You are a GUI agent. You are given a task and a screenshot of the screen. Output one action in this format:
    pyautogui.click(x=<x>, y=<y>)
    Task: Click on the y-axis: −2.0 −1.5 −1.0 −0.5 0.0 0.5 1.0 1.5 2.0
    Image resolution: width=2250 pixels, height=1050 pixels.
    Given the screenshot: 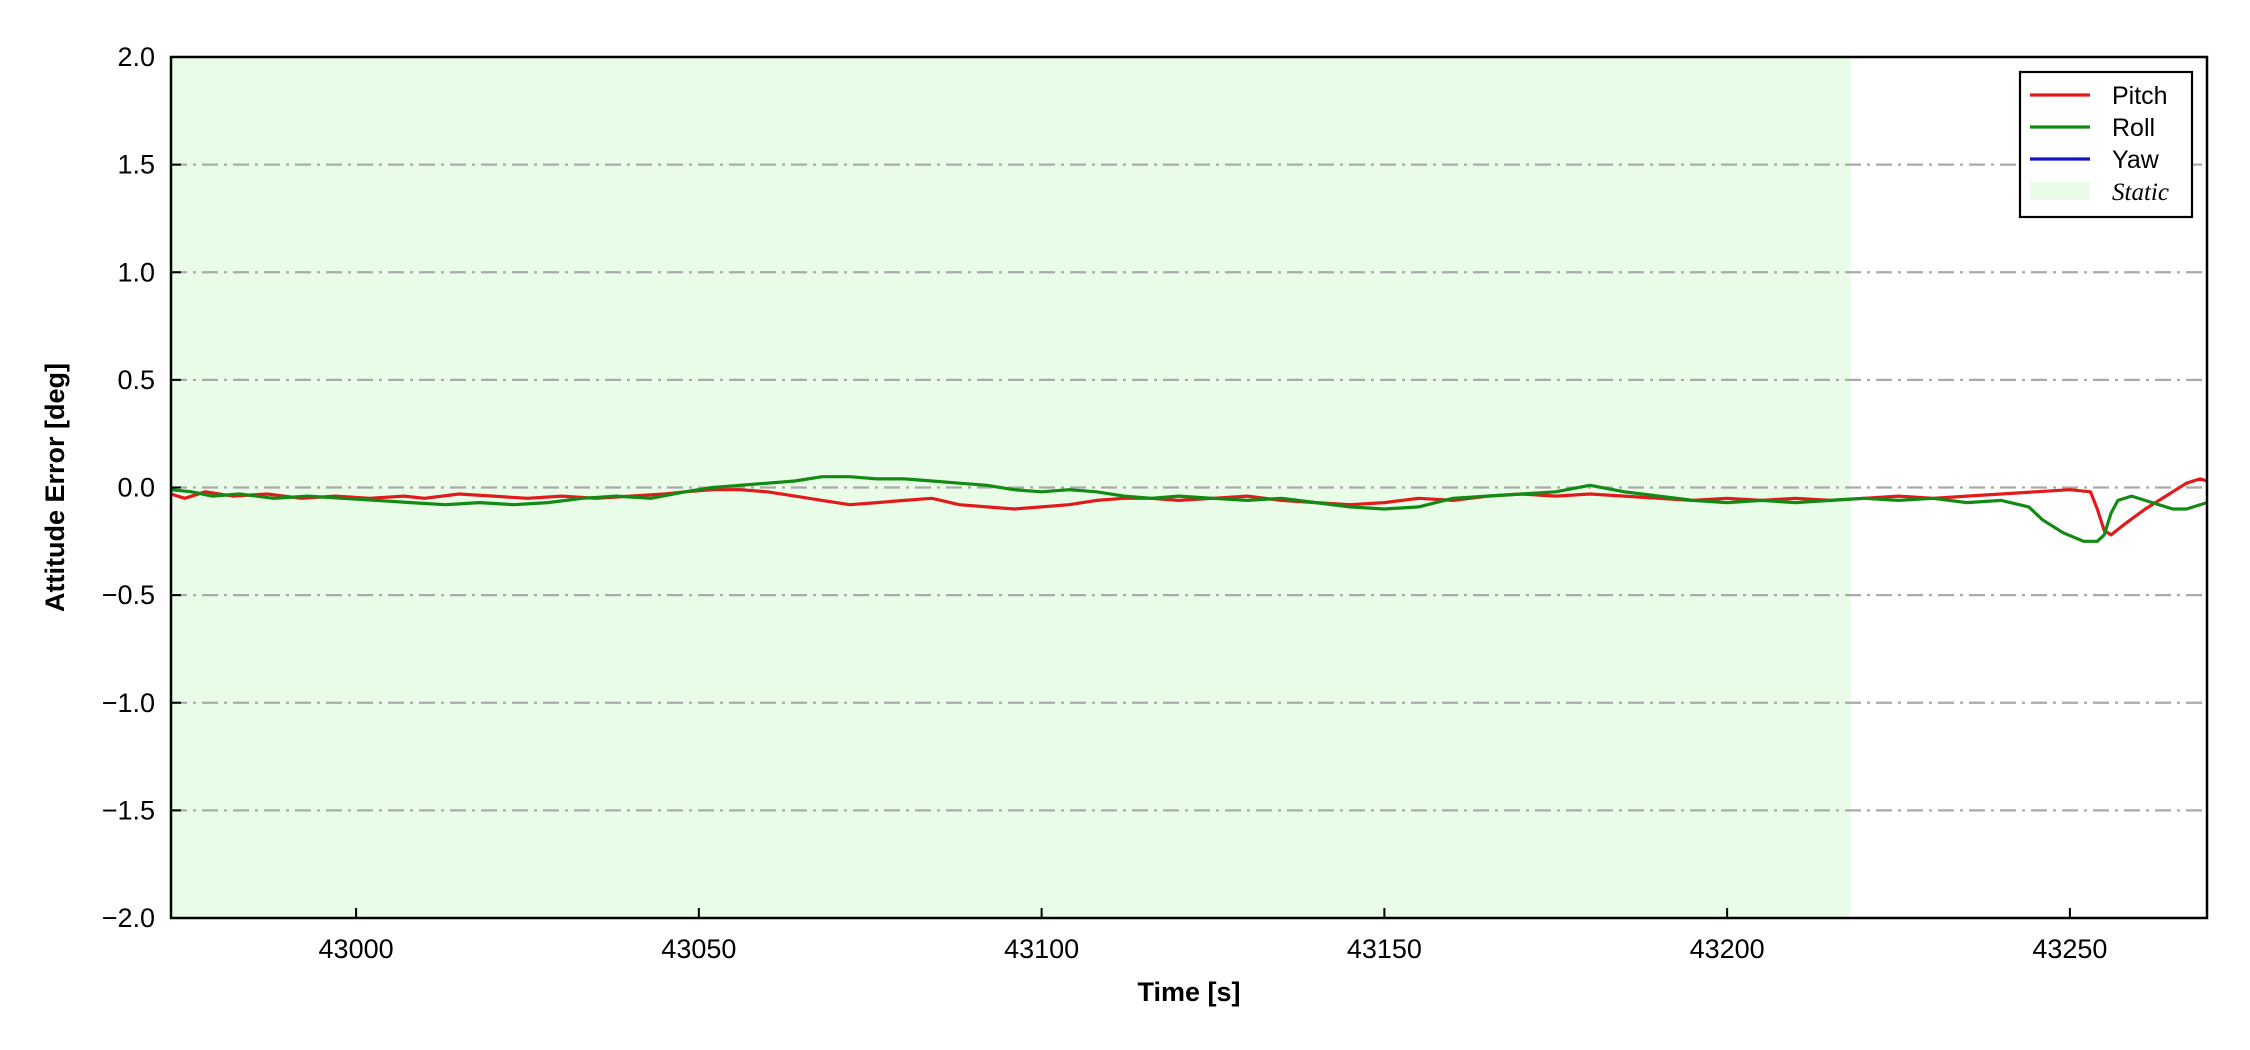 What is the action you would take?
    pyautogui.click(x=141, y=487)
    